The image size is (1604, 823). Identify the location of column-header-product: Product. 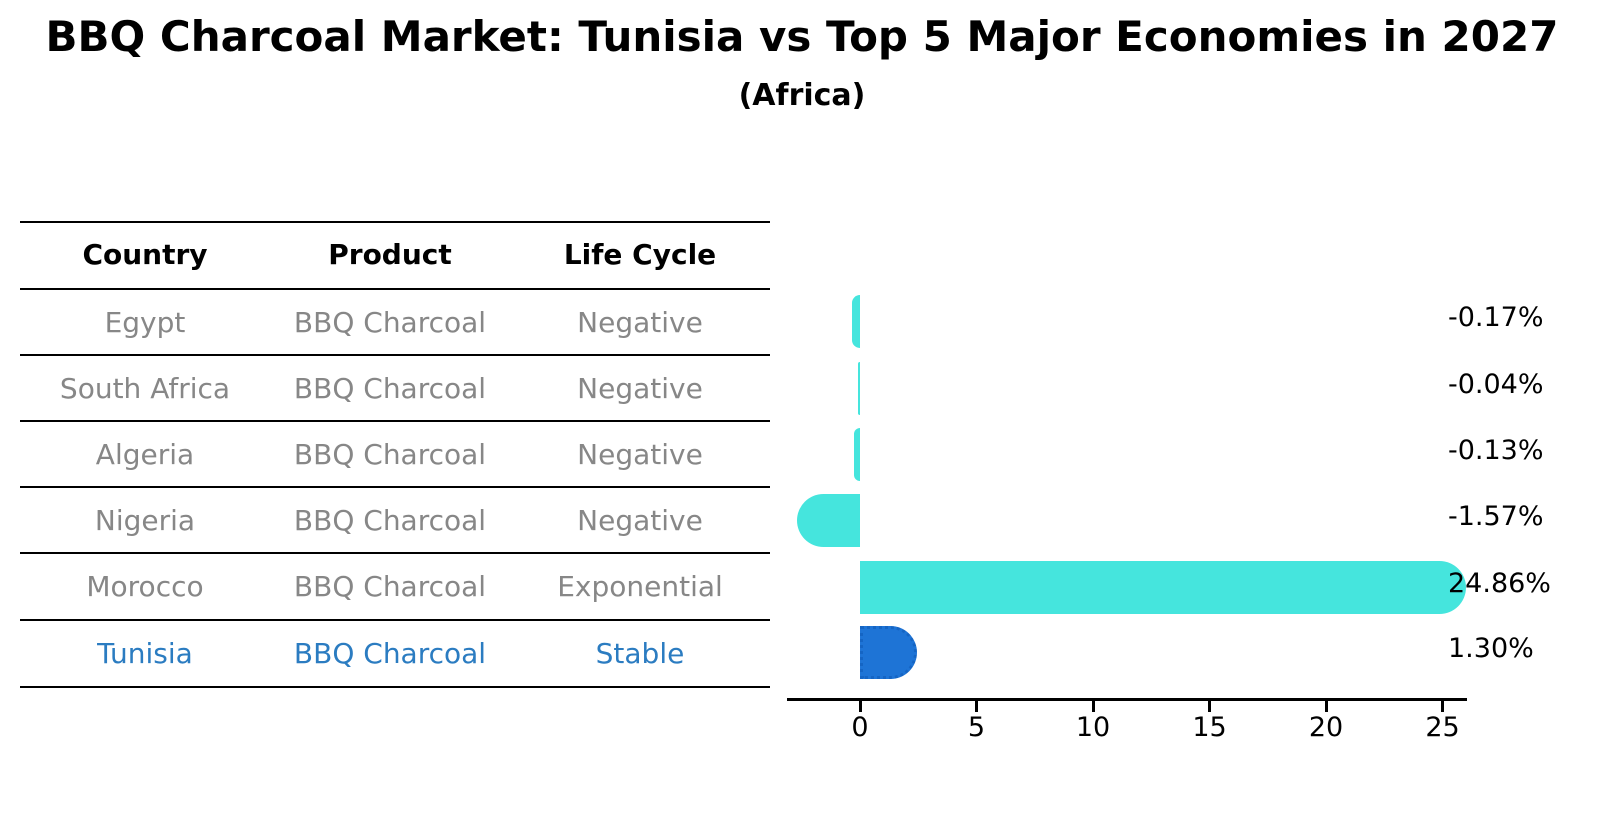
(390, 254).